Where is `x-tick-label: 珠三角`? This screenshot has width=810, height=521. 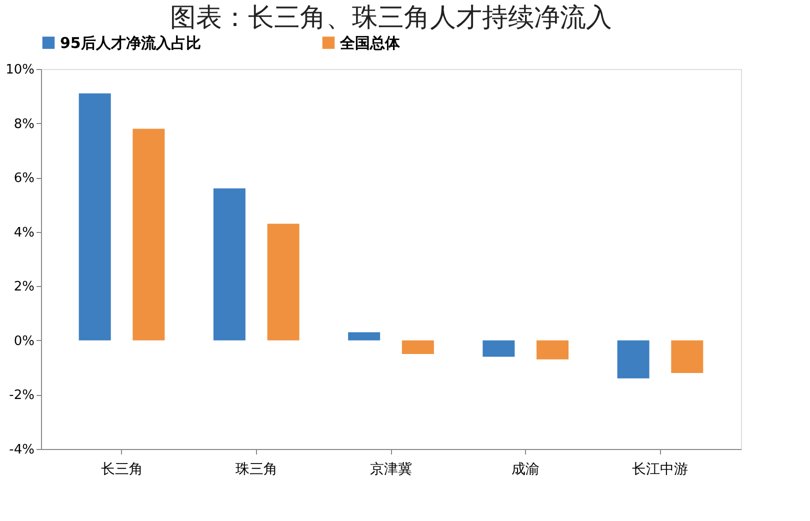
x-tick-label: 珠三角 is located at coordinates (256, 470).